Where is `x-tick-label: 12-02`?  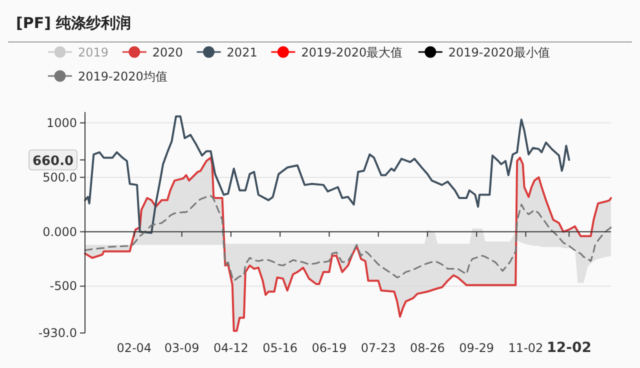
x-tick-label: 12-02 is located at coordinates (569, 348).